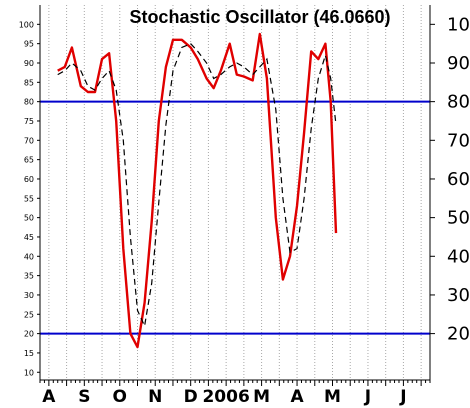 The width and height of the screenshot is (470, 408). I want to click on left-tick-label: 20, so click(29, 334).